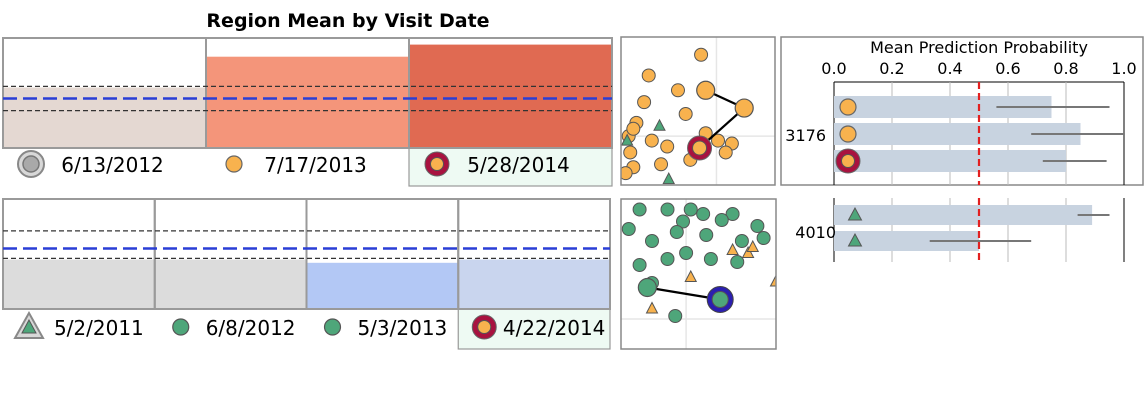  I want to click on probability-axis-title: Mean Prediction Probability, so click(979, 47).